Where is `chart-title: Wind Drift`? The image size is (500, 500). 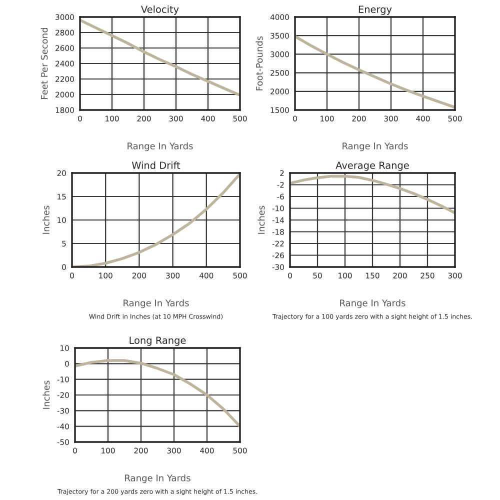
chart-title: Wind Drift is located at coordinates (156, 165).